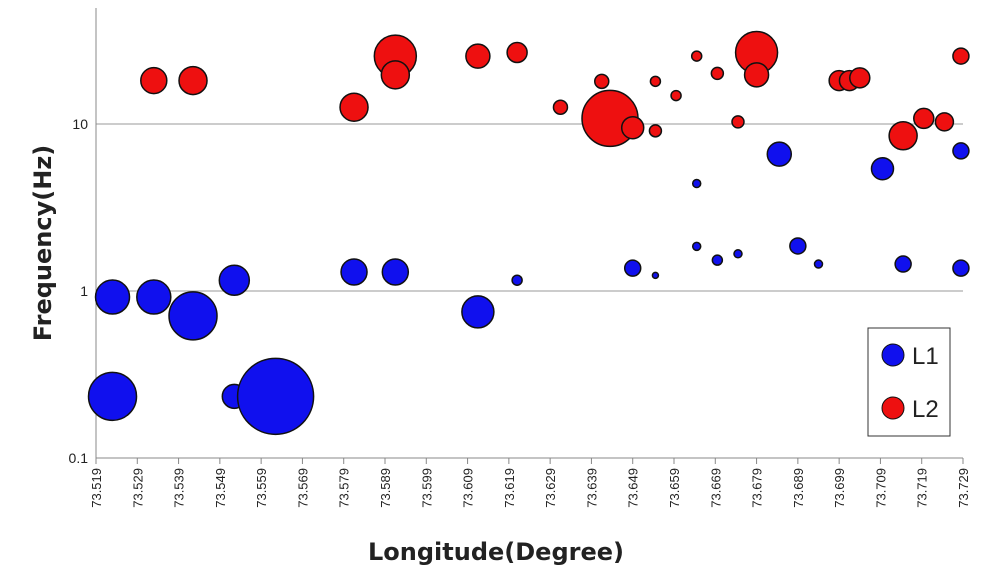 This screenshot has width=983, height=577. I want to click on legend: L1 L2, so click(909, 382).